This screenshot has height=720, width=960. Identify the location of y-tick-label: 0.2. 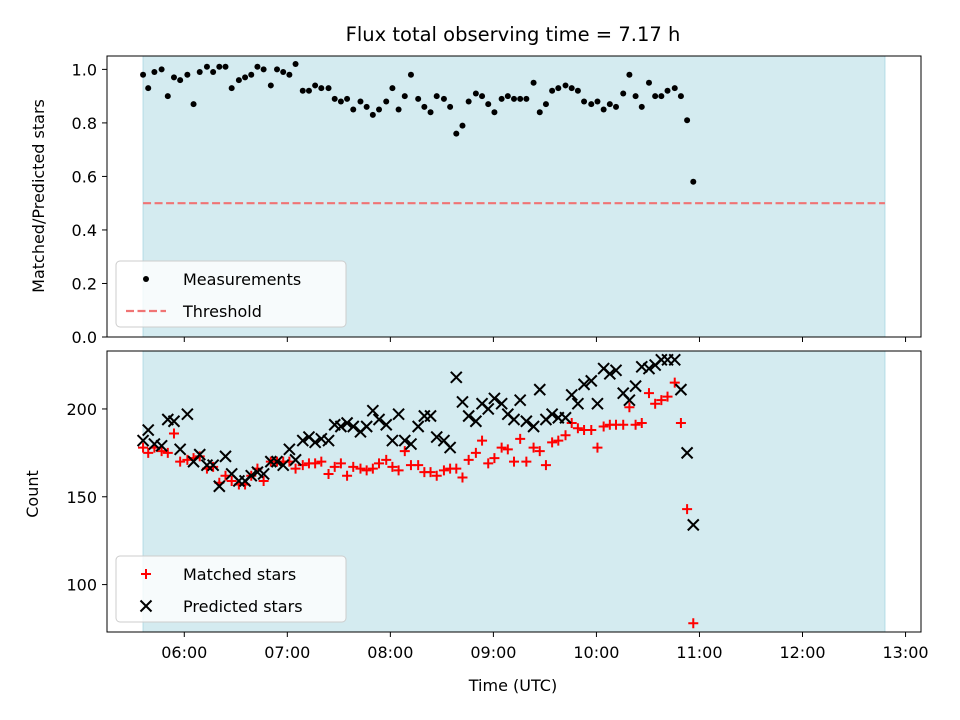
(84, 283).